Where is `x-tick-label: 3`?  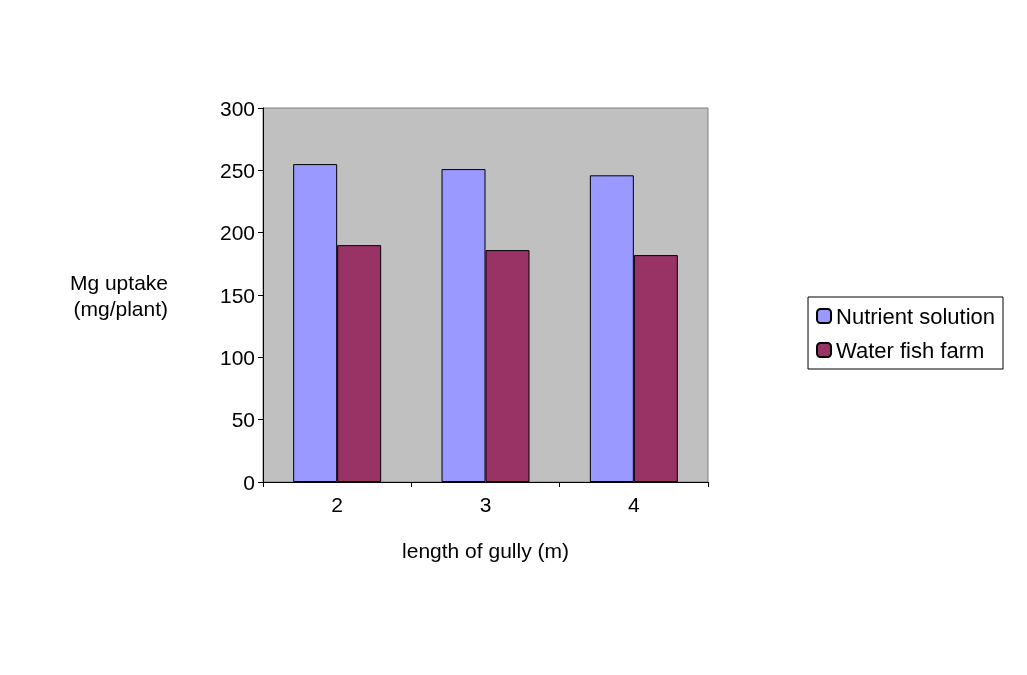
x-tick-label: 3 is located at coordinates (485, 504).